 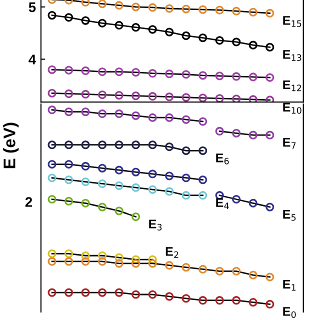 What do you see at coordinates (155, 225) in the screenshot?
I see `series-label: E$_{3}$` at bounding box center [155, 225].